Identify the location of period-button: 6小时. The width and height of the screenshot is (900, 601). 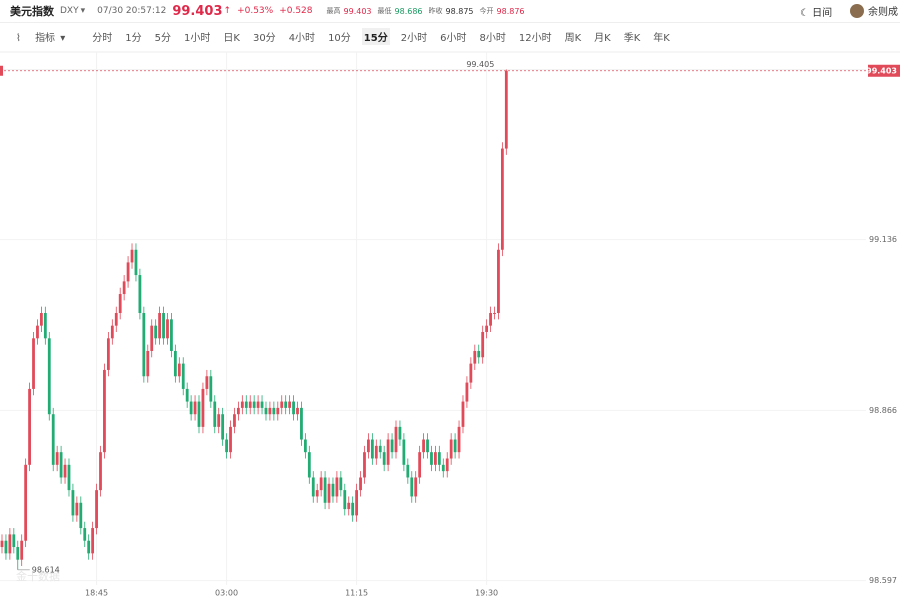
(453, 38).